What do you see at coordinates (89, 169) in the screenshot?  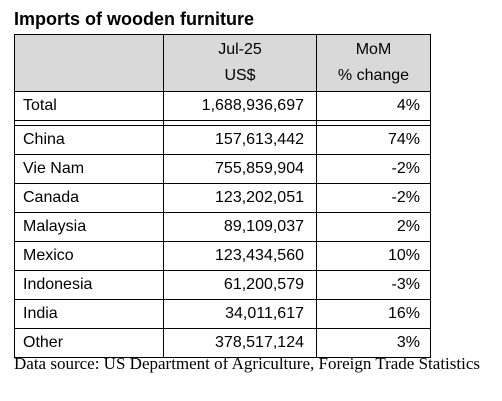 I see `country-name: Vie Nam` at bounding box center [89, 169].